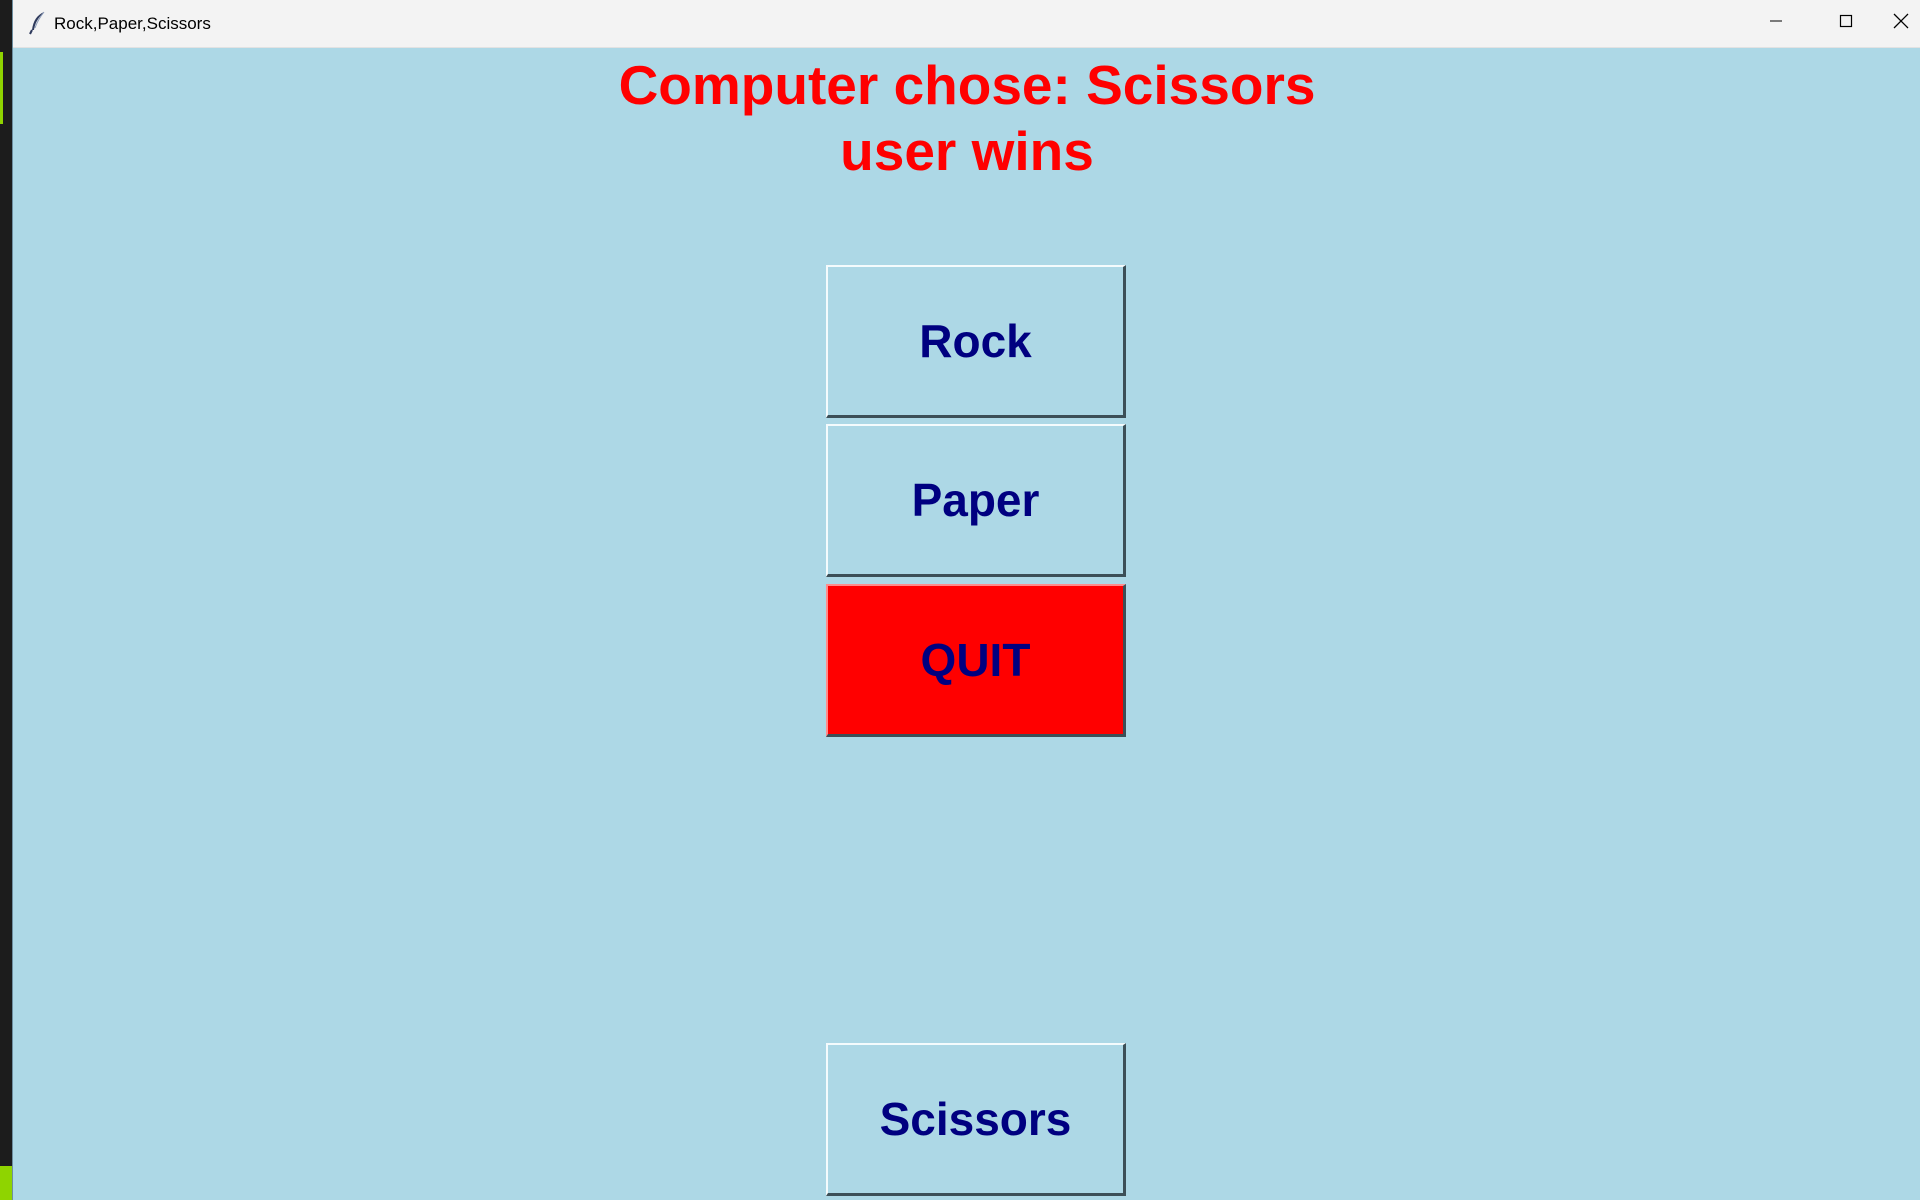  I want to click on minimize-button, so click(1776, 23).